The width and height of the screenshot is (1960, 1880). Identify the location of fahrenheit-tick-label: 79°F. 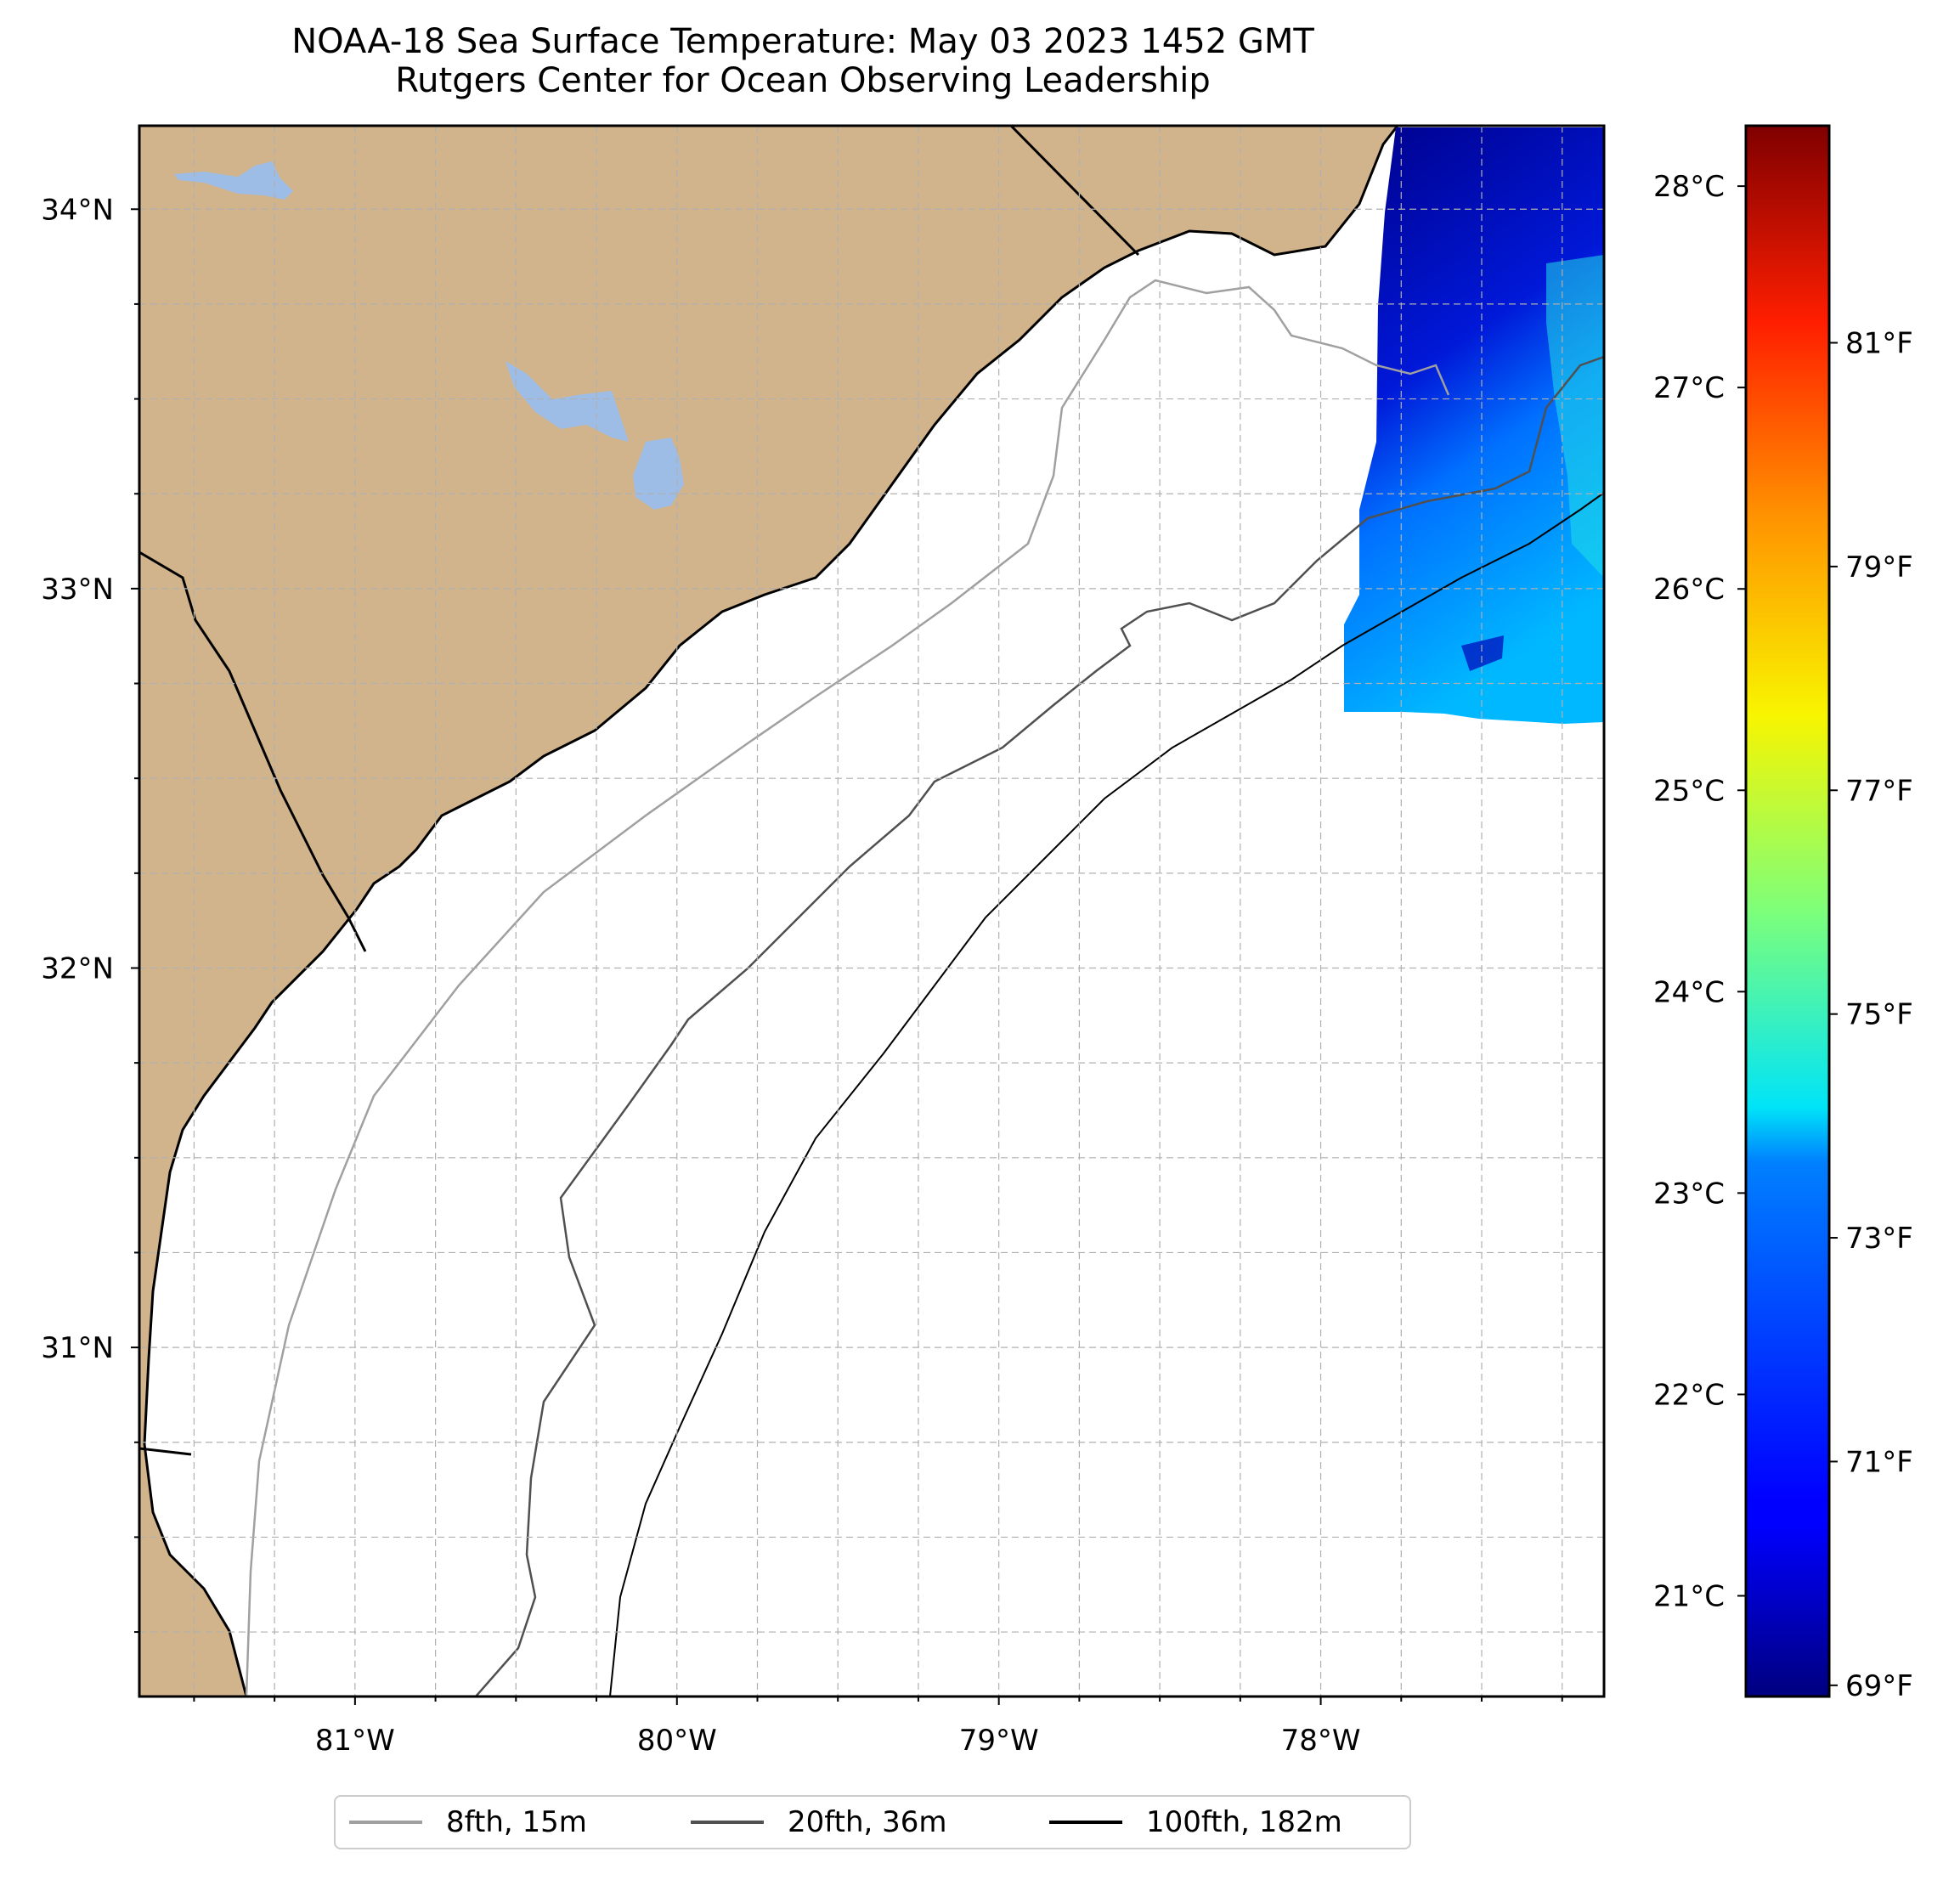
(1879, 567).